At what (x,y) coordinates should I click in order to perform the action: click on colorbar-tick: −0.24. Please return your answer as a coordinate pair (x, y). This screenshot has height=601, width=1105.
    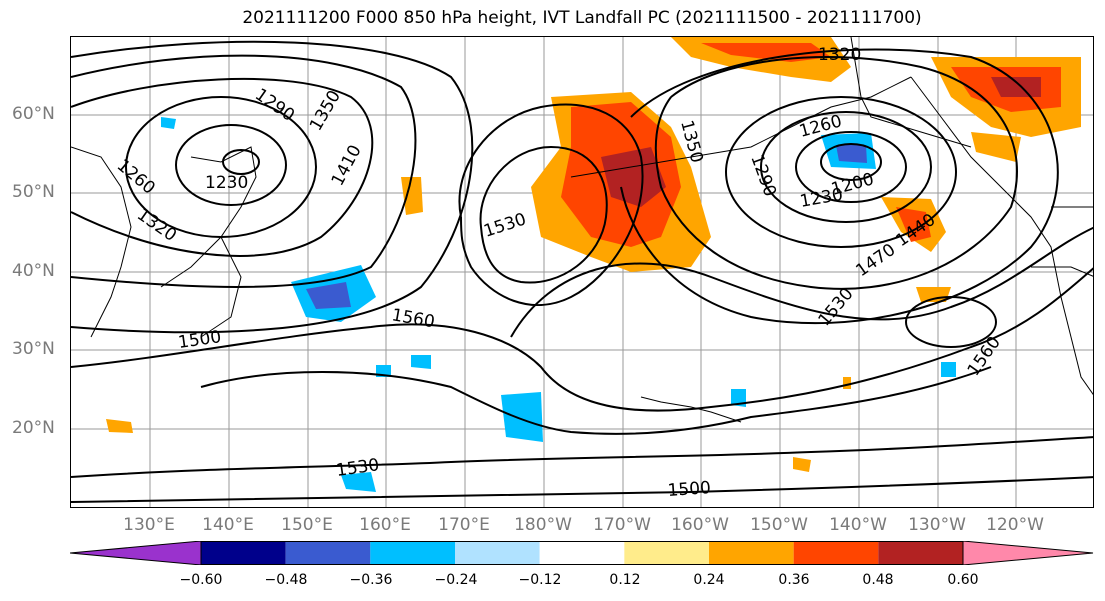
    Looking at the image, I should click on (456, 580).